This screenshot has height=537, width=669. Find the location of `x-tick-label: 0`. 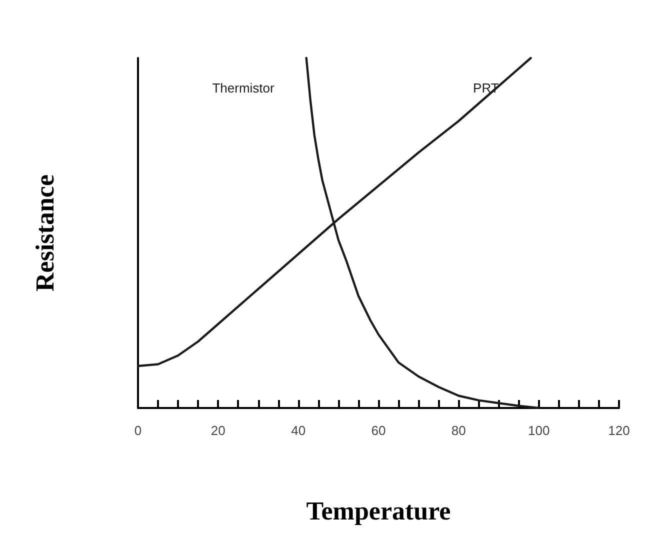

x-tick-label: 0 is located at coordinates (138, 430).